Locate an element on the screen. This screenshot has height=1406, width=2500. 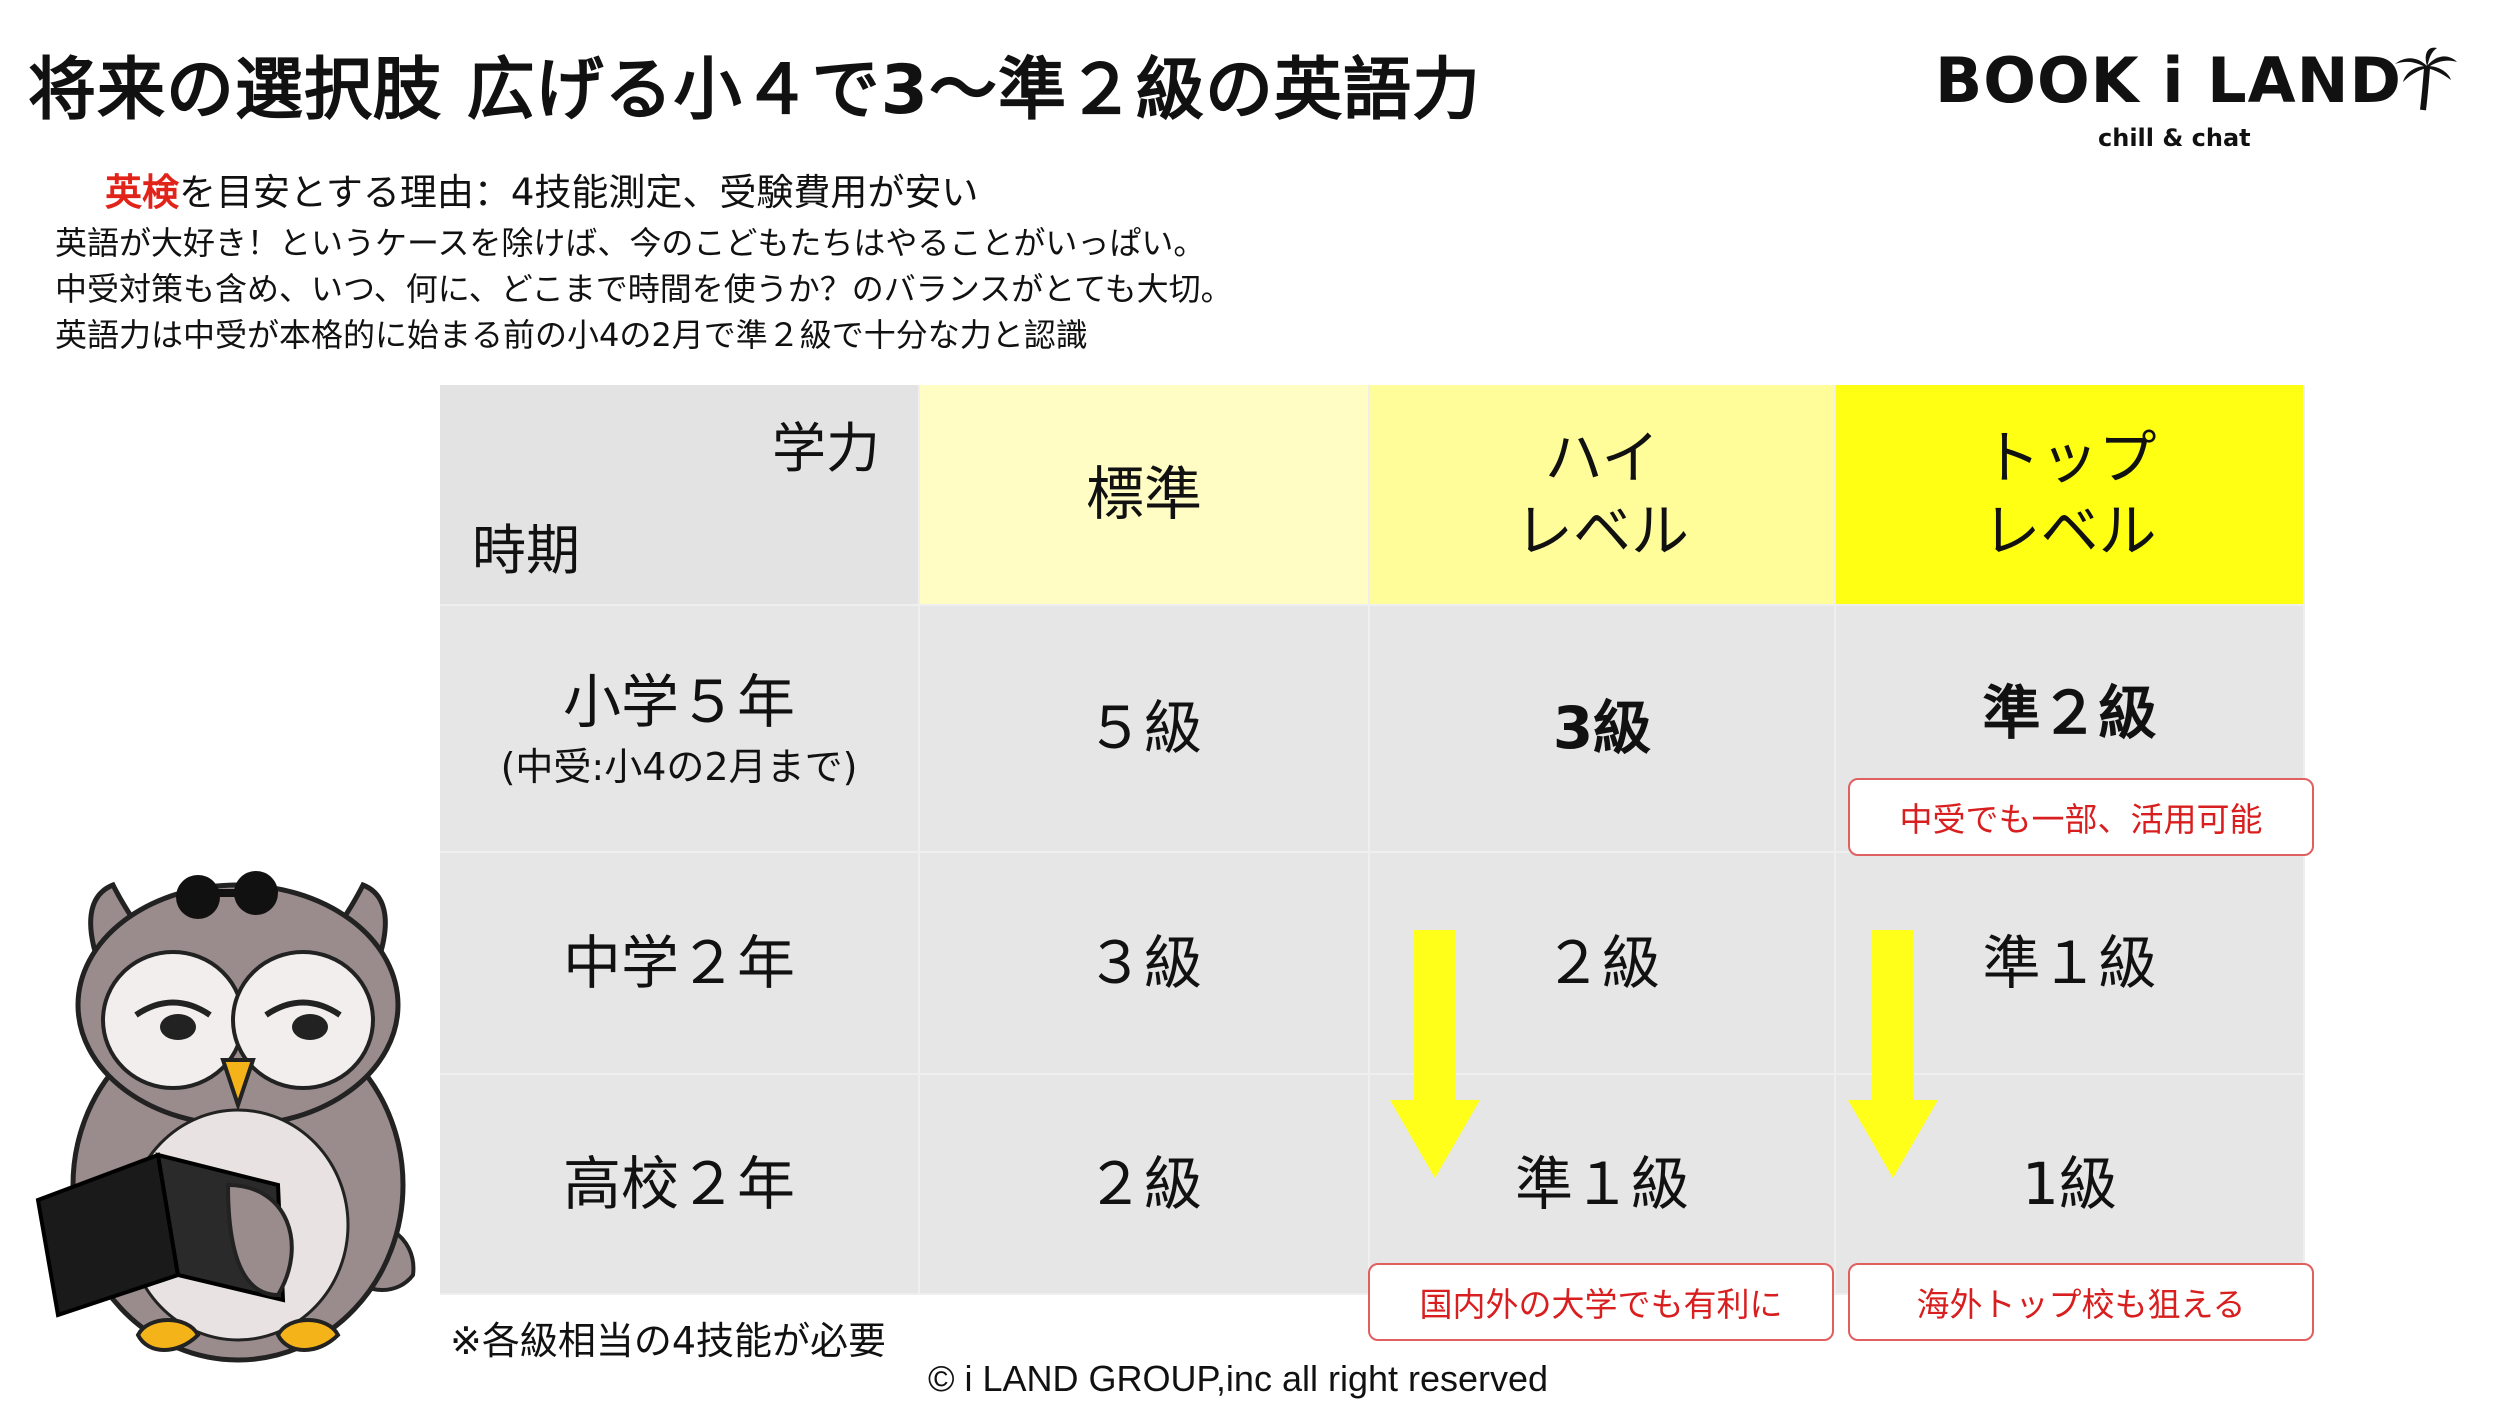
header-high-level: ハイ レベル is located at coordinates (1603, 495).